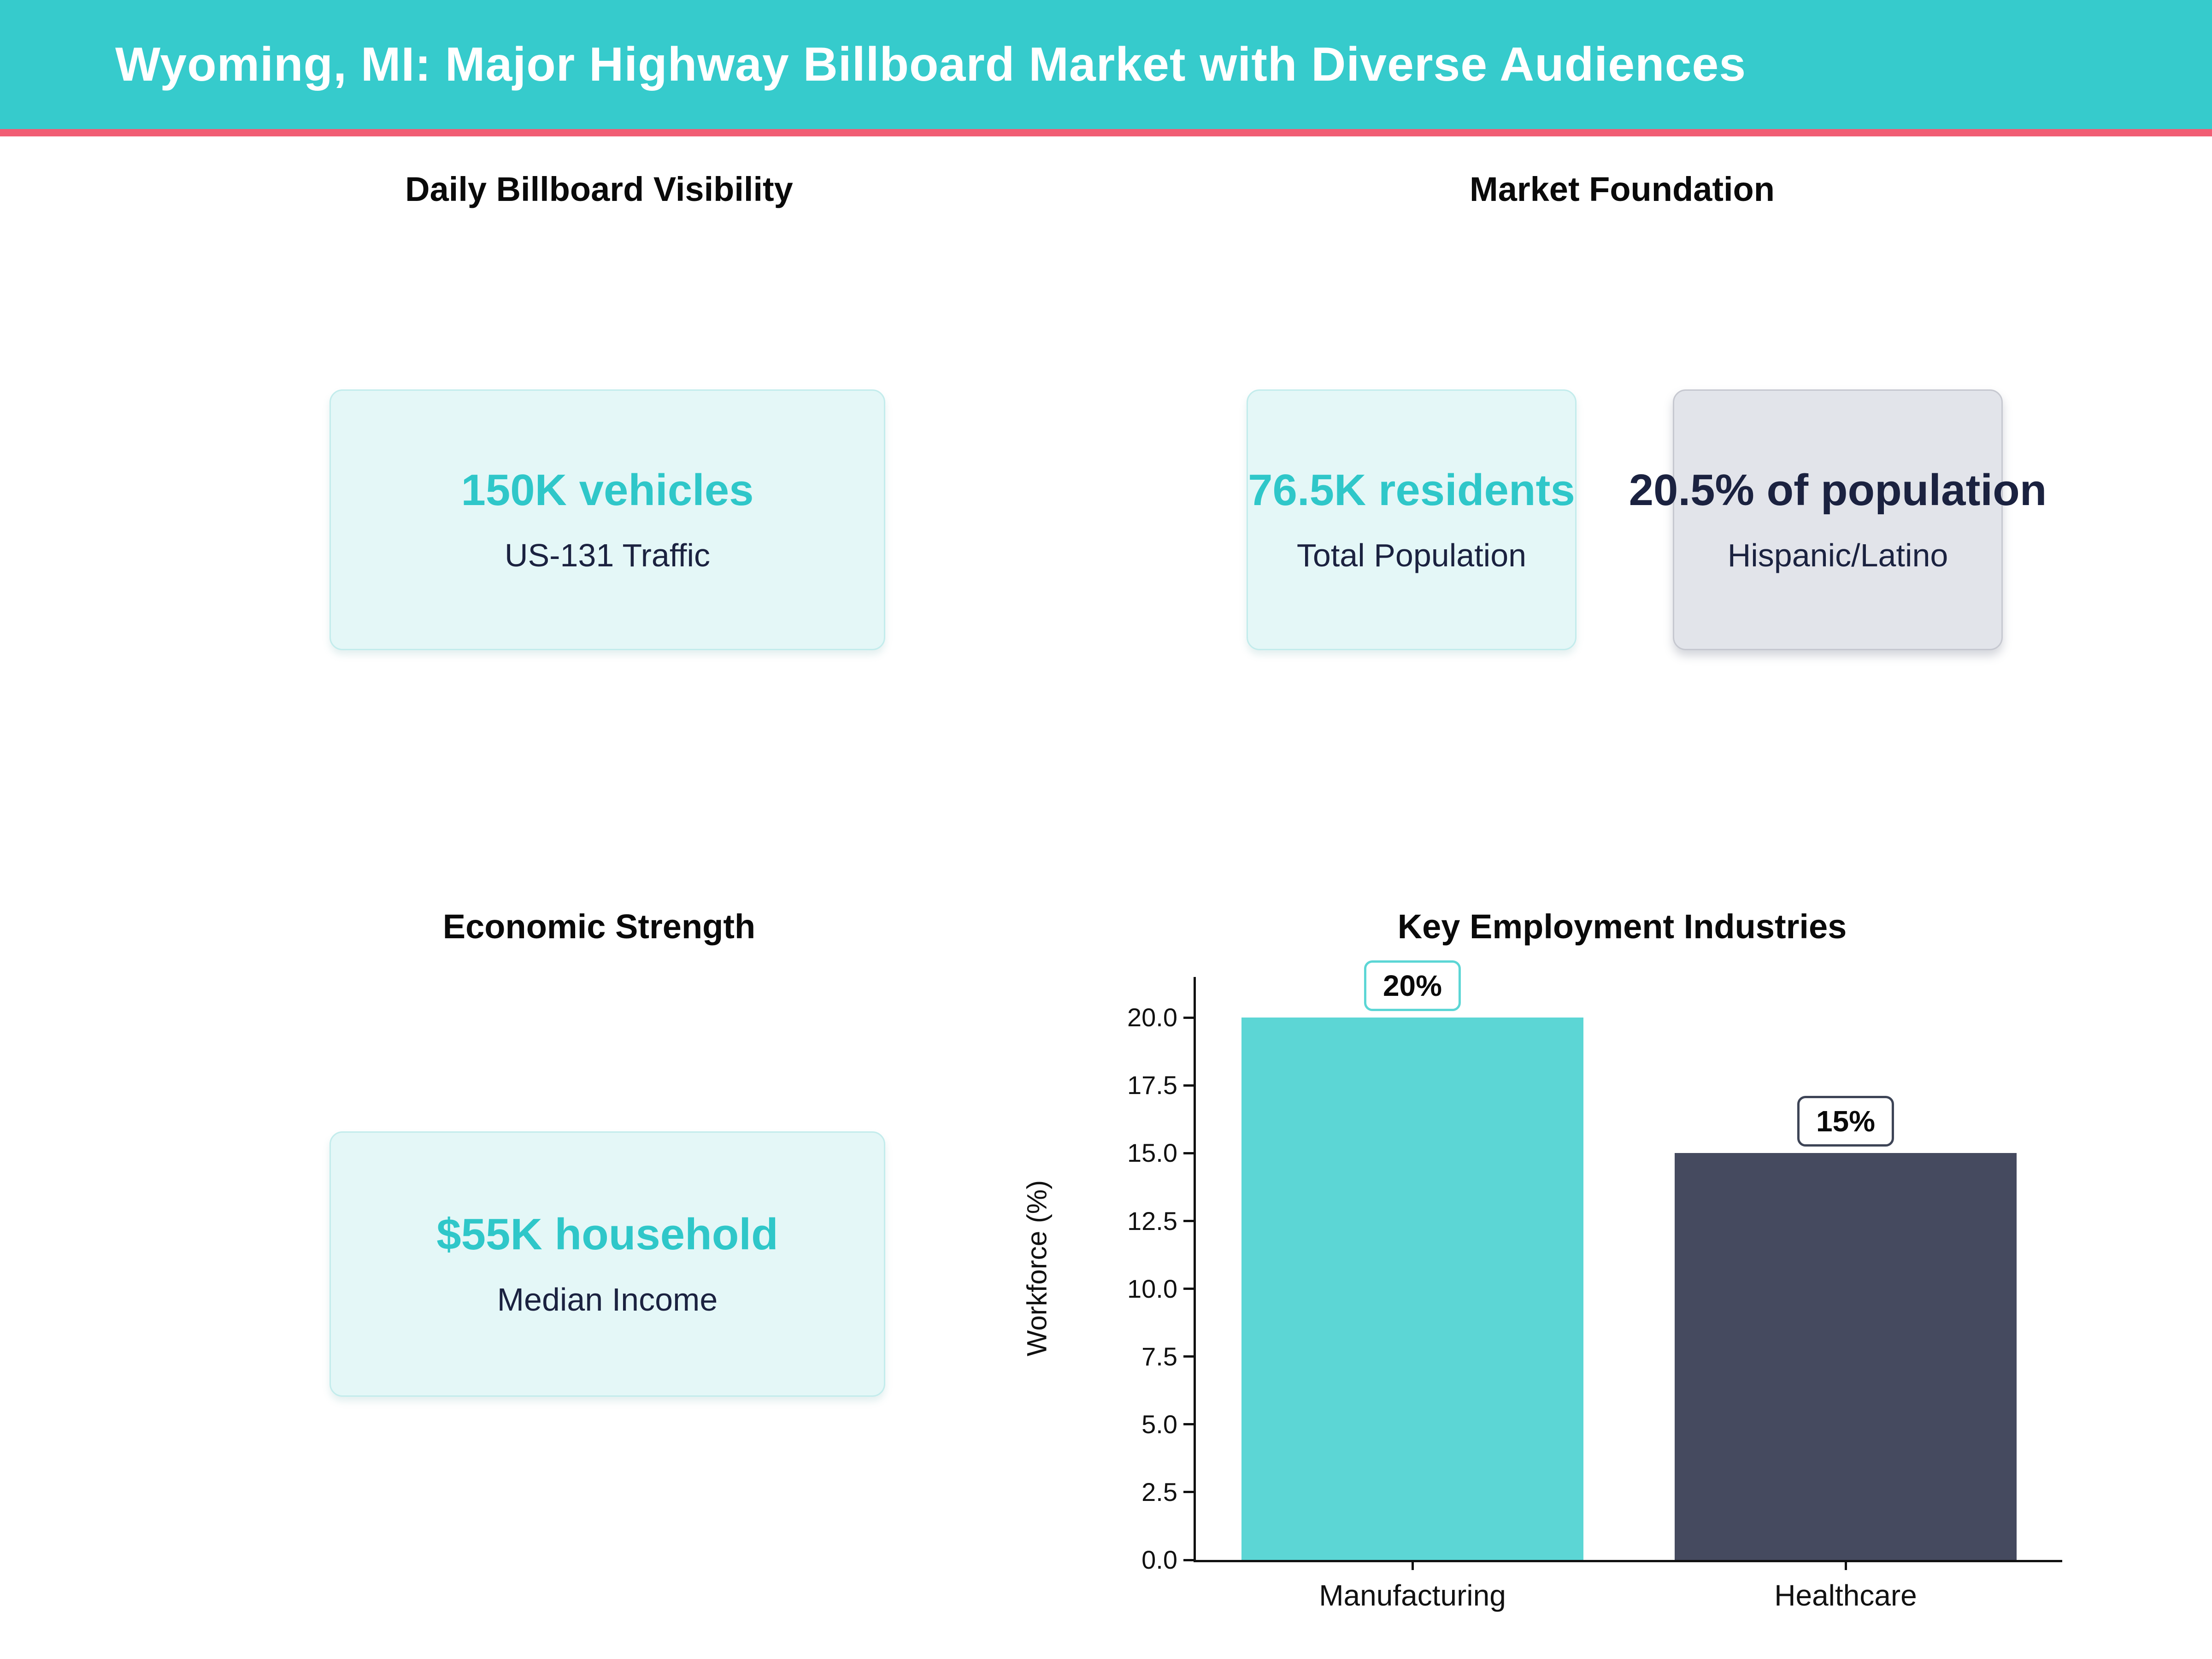 The width and height of the screenshot is (2212, 1659). What do you see at coordinates (1159, 1491) in the screenshot?
I see `y-axis-tick-label: 2.5` at bounding box center [1159, 1491].